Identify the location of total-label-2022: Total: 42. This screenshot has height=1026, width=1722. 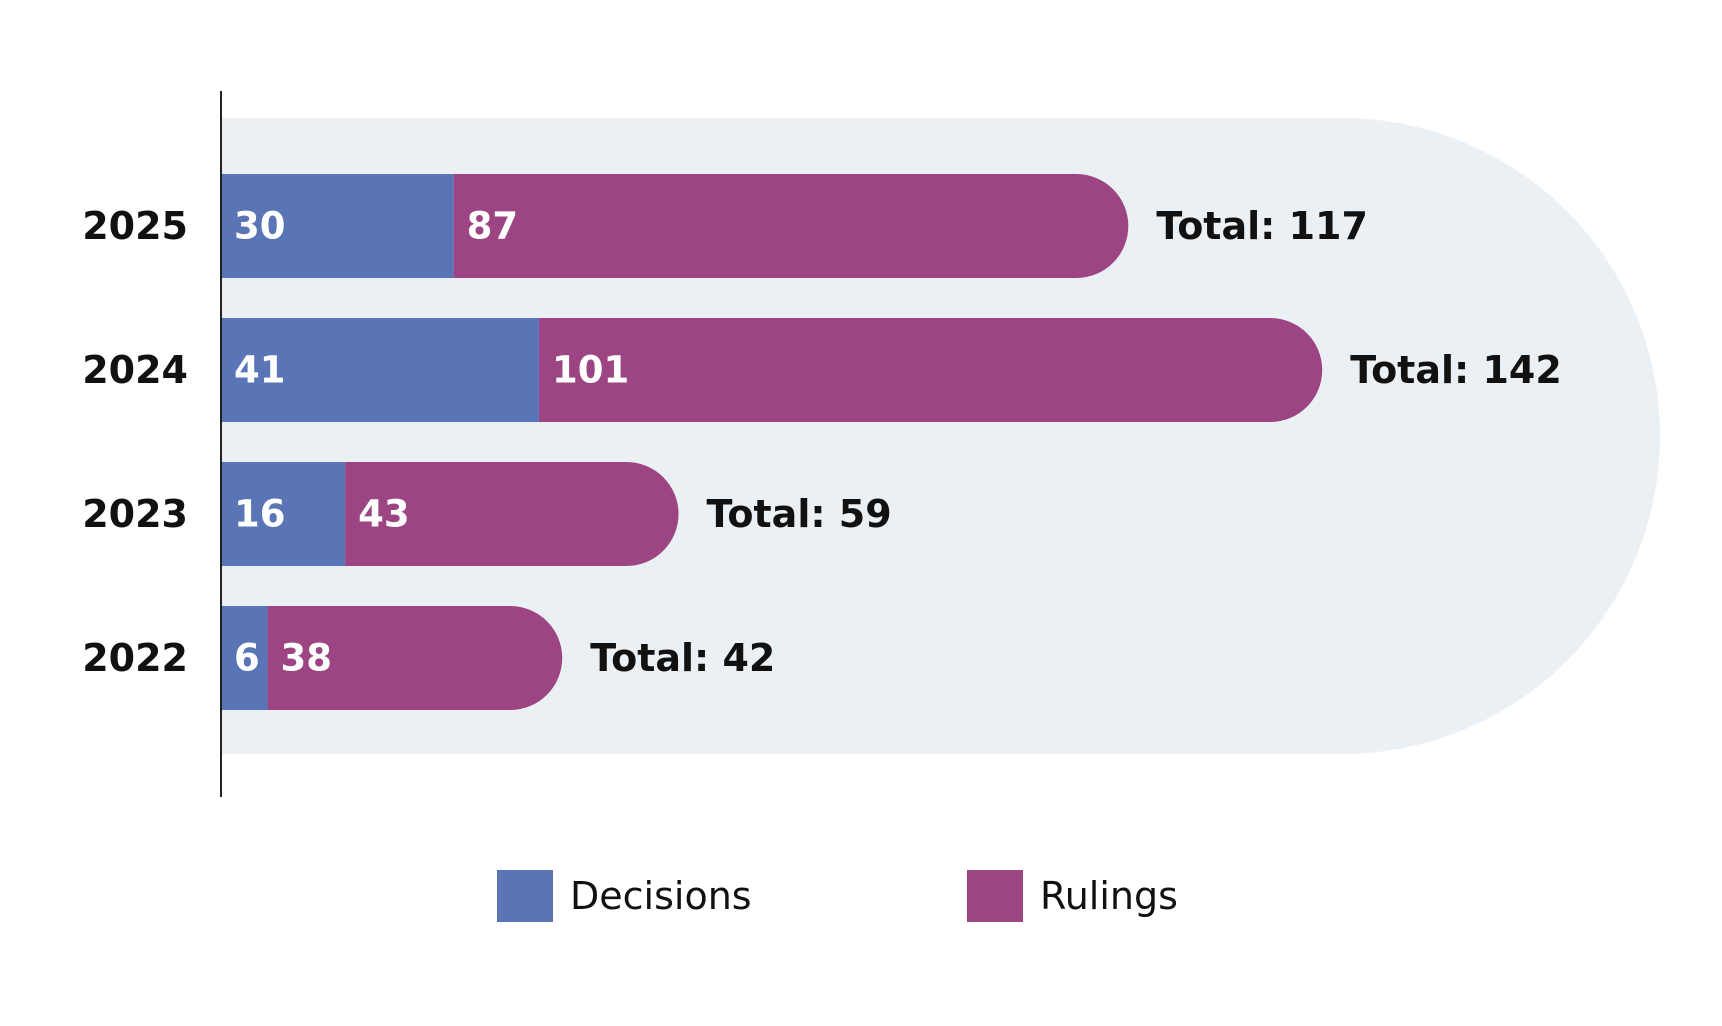
(682, 658).